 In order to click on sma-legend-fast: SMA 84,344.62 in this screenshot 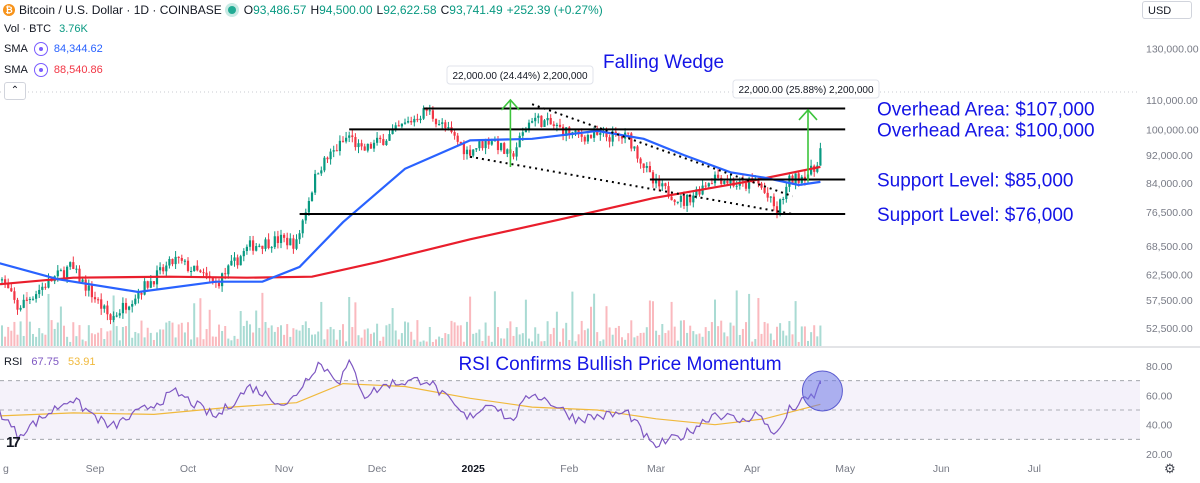, I will do `click(53, 49)`.